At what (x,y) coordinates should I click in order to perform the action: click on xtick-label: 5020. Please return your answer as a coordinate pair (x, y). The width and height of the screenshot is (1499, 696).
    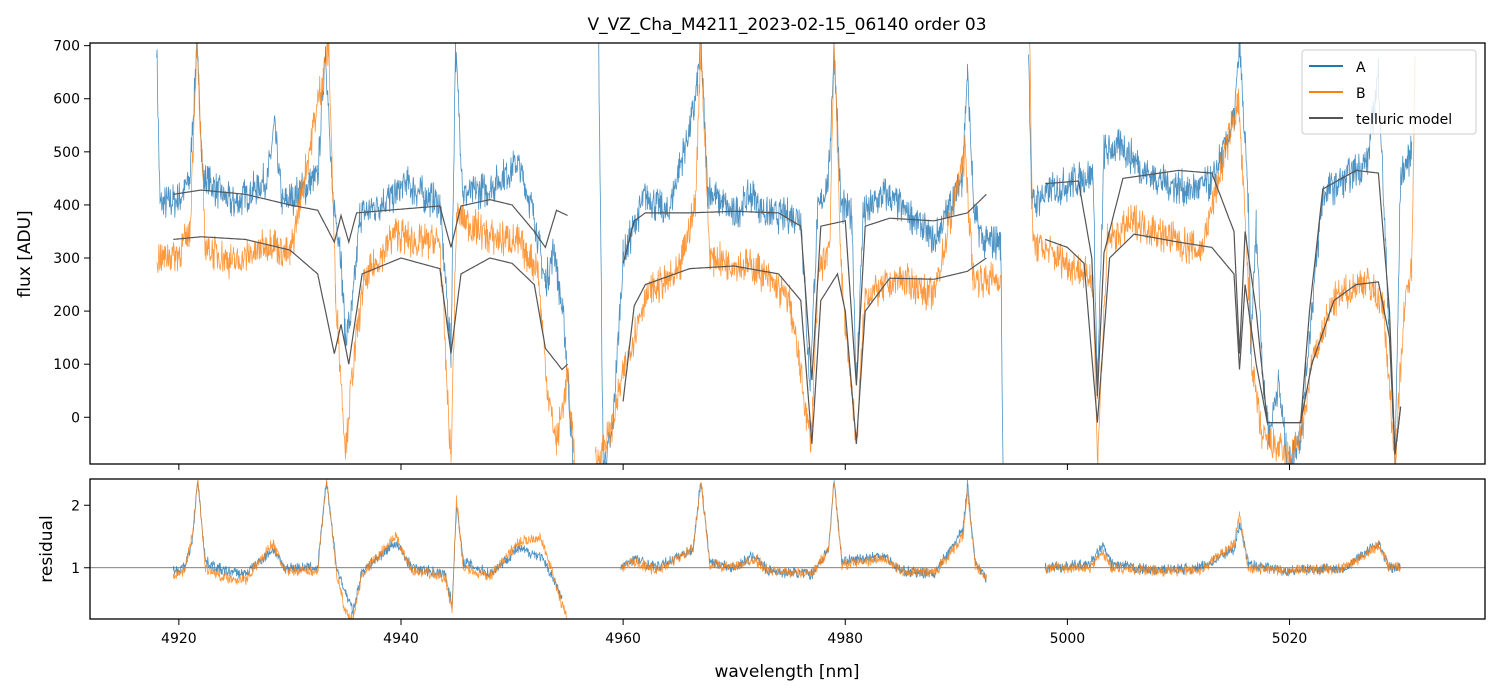
    Looking at the image, I should click on (1290, 639).